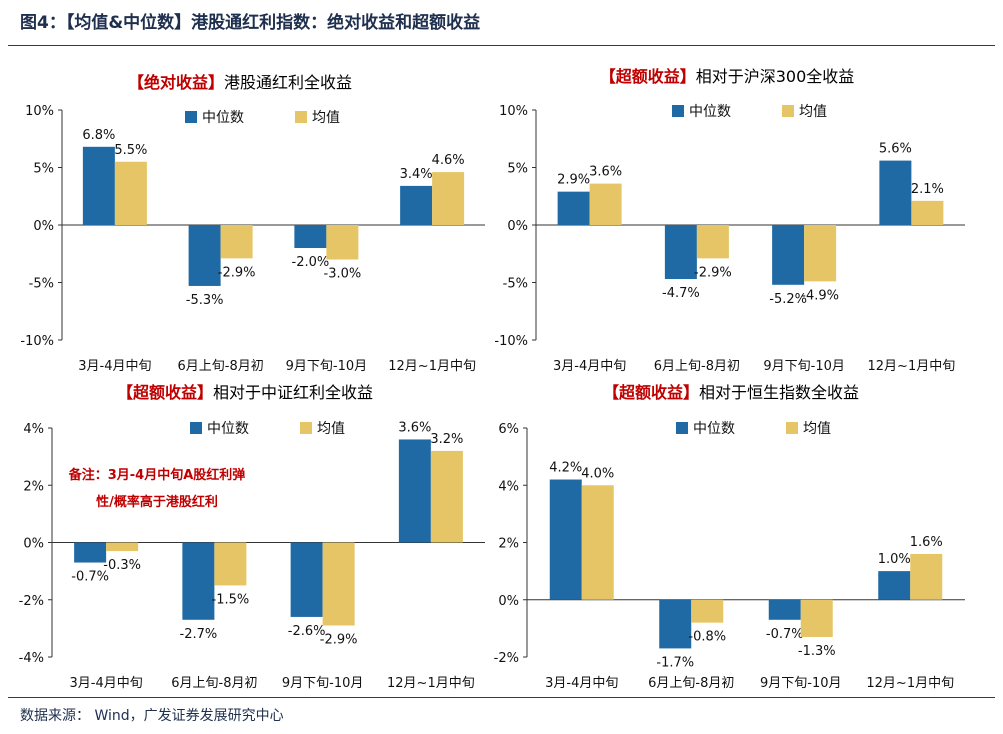  I want to click on chart-title-suffix: 相对于恒生指数全收益, so click(779, 392).